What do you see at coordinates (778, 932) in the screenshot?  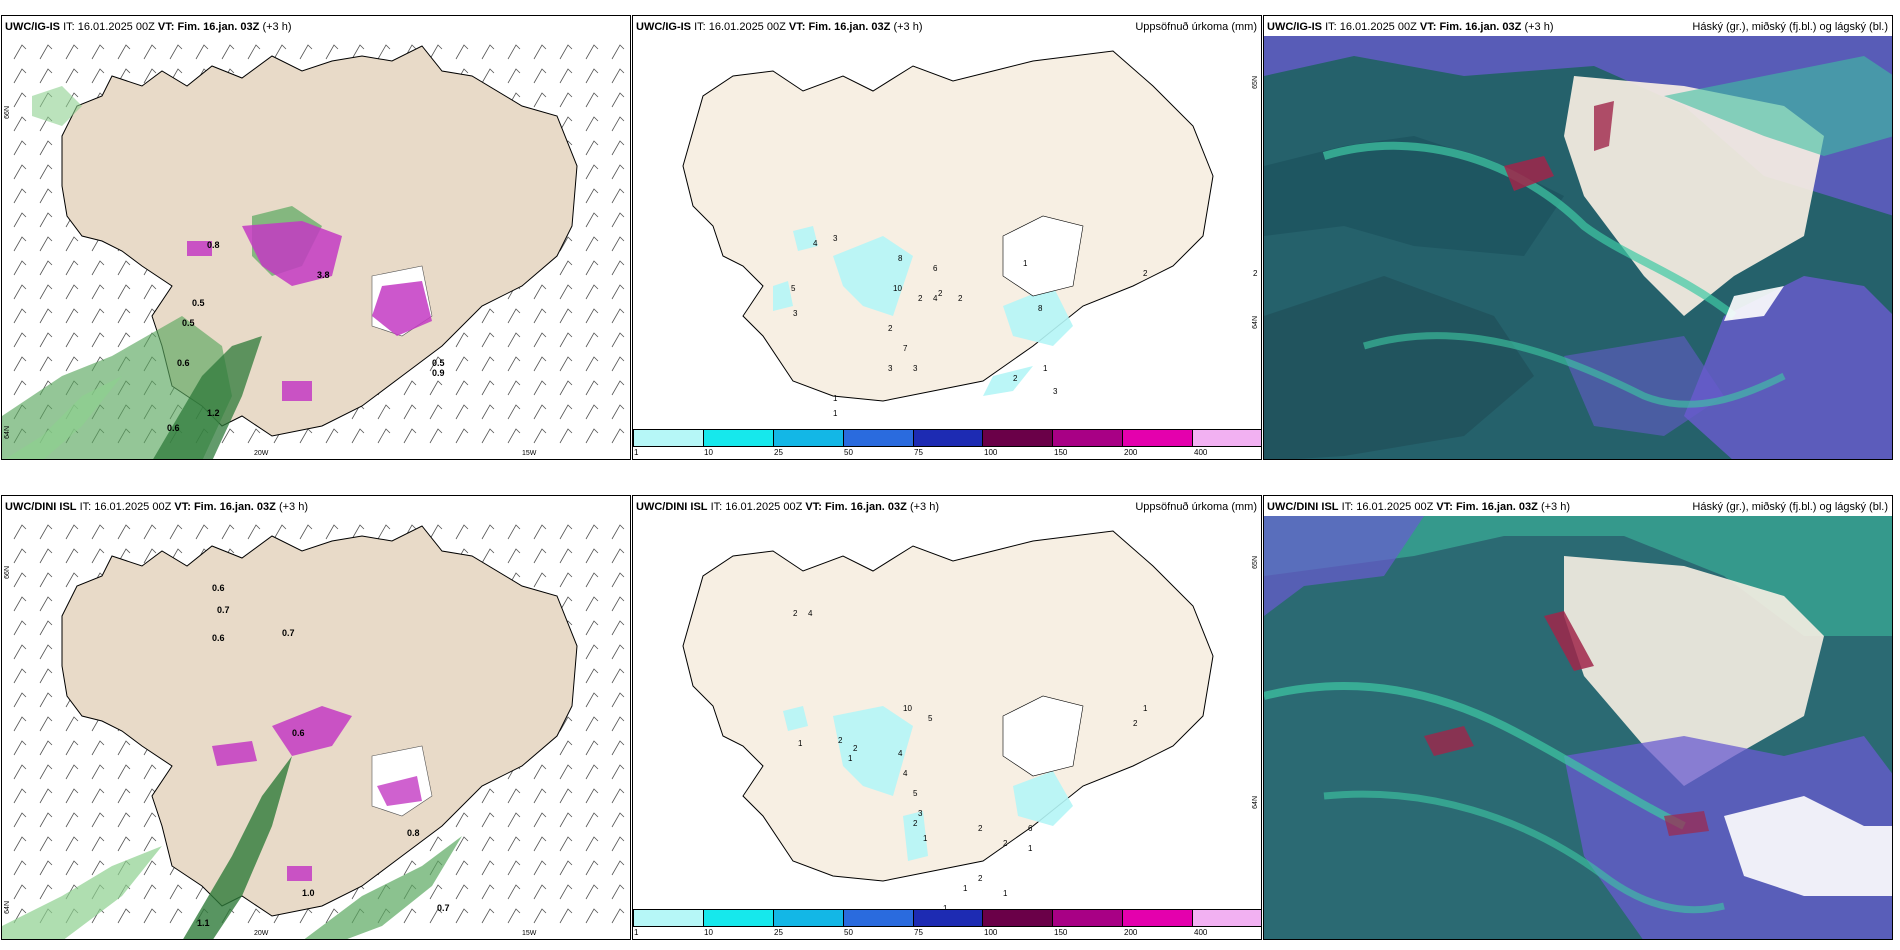 I see `colorbar-tick-label: 25` at bounding box center [778, 932].